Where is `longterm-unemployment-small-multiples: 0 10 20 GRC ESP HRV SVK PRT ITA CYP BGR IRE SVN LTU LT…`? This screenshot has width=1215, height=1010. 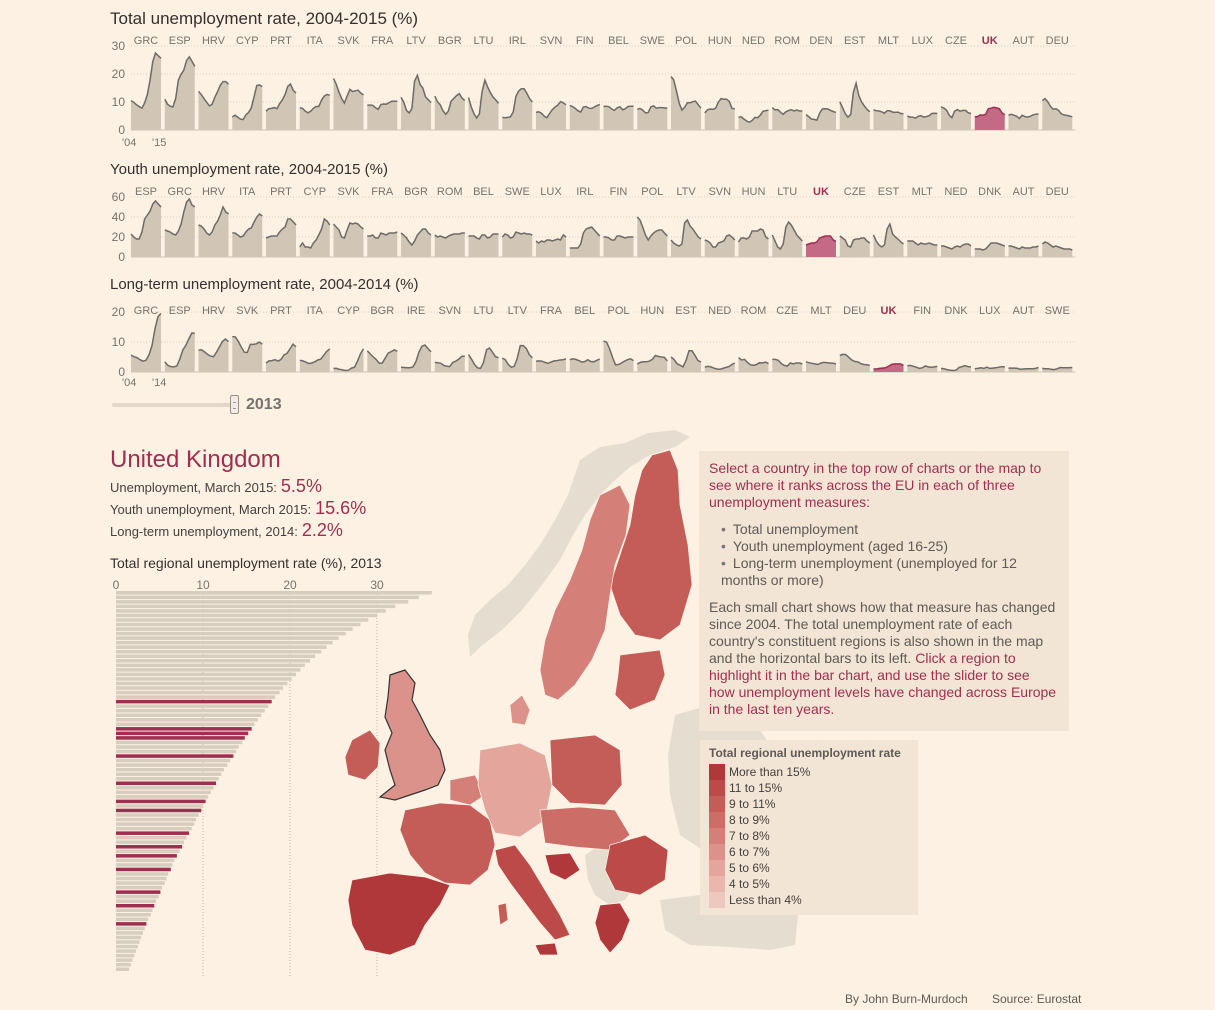 longterm-unemployment-small-multiples: 0 10 20 GRC ESP HRV SVK PRT ITA CYP BGR IRE SVN LTU LT… is located at coordinates (594, 347).